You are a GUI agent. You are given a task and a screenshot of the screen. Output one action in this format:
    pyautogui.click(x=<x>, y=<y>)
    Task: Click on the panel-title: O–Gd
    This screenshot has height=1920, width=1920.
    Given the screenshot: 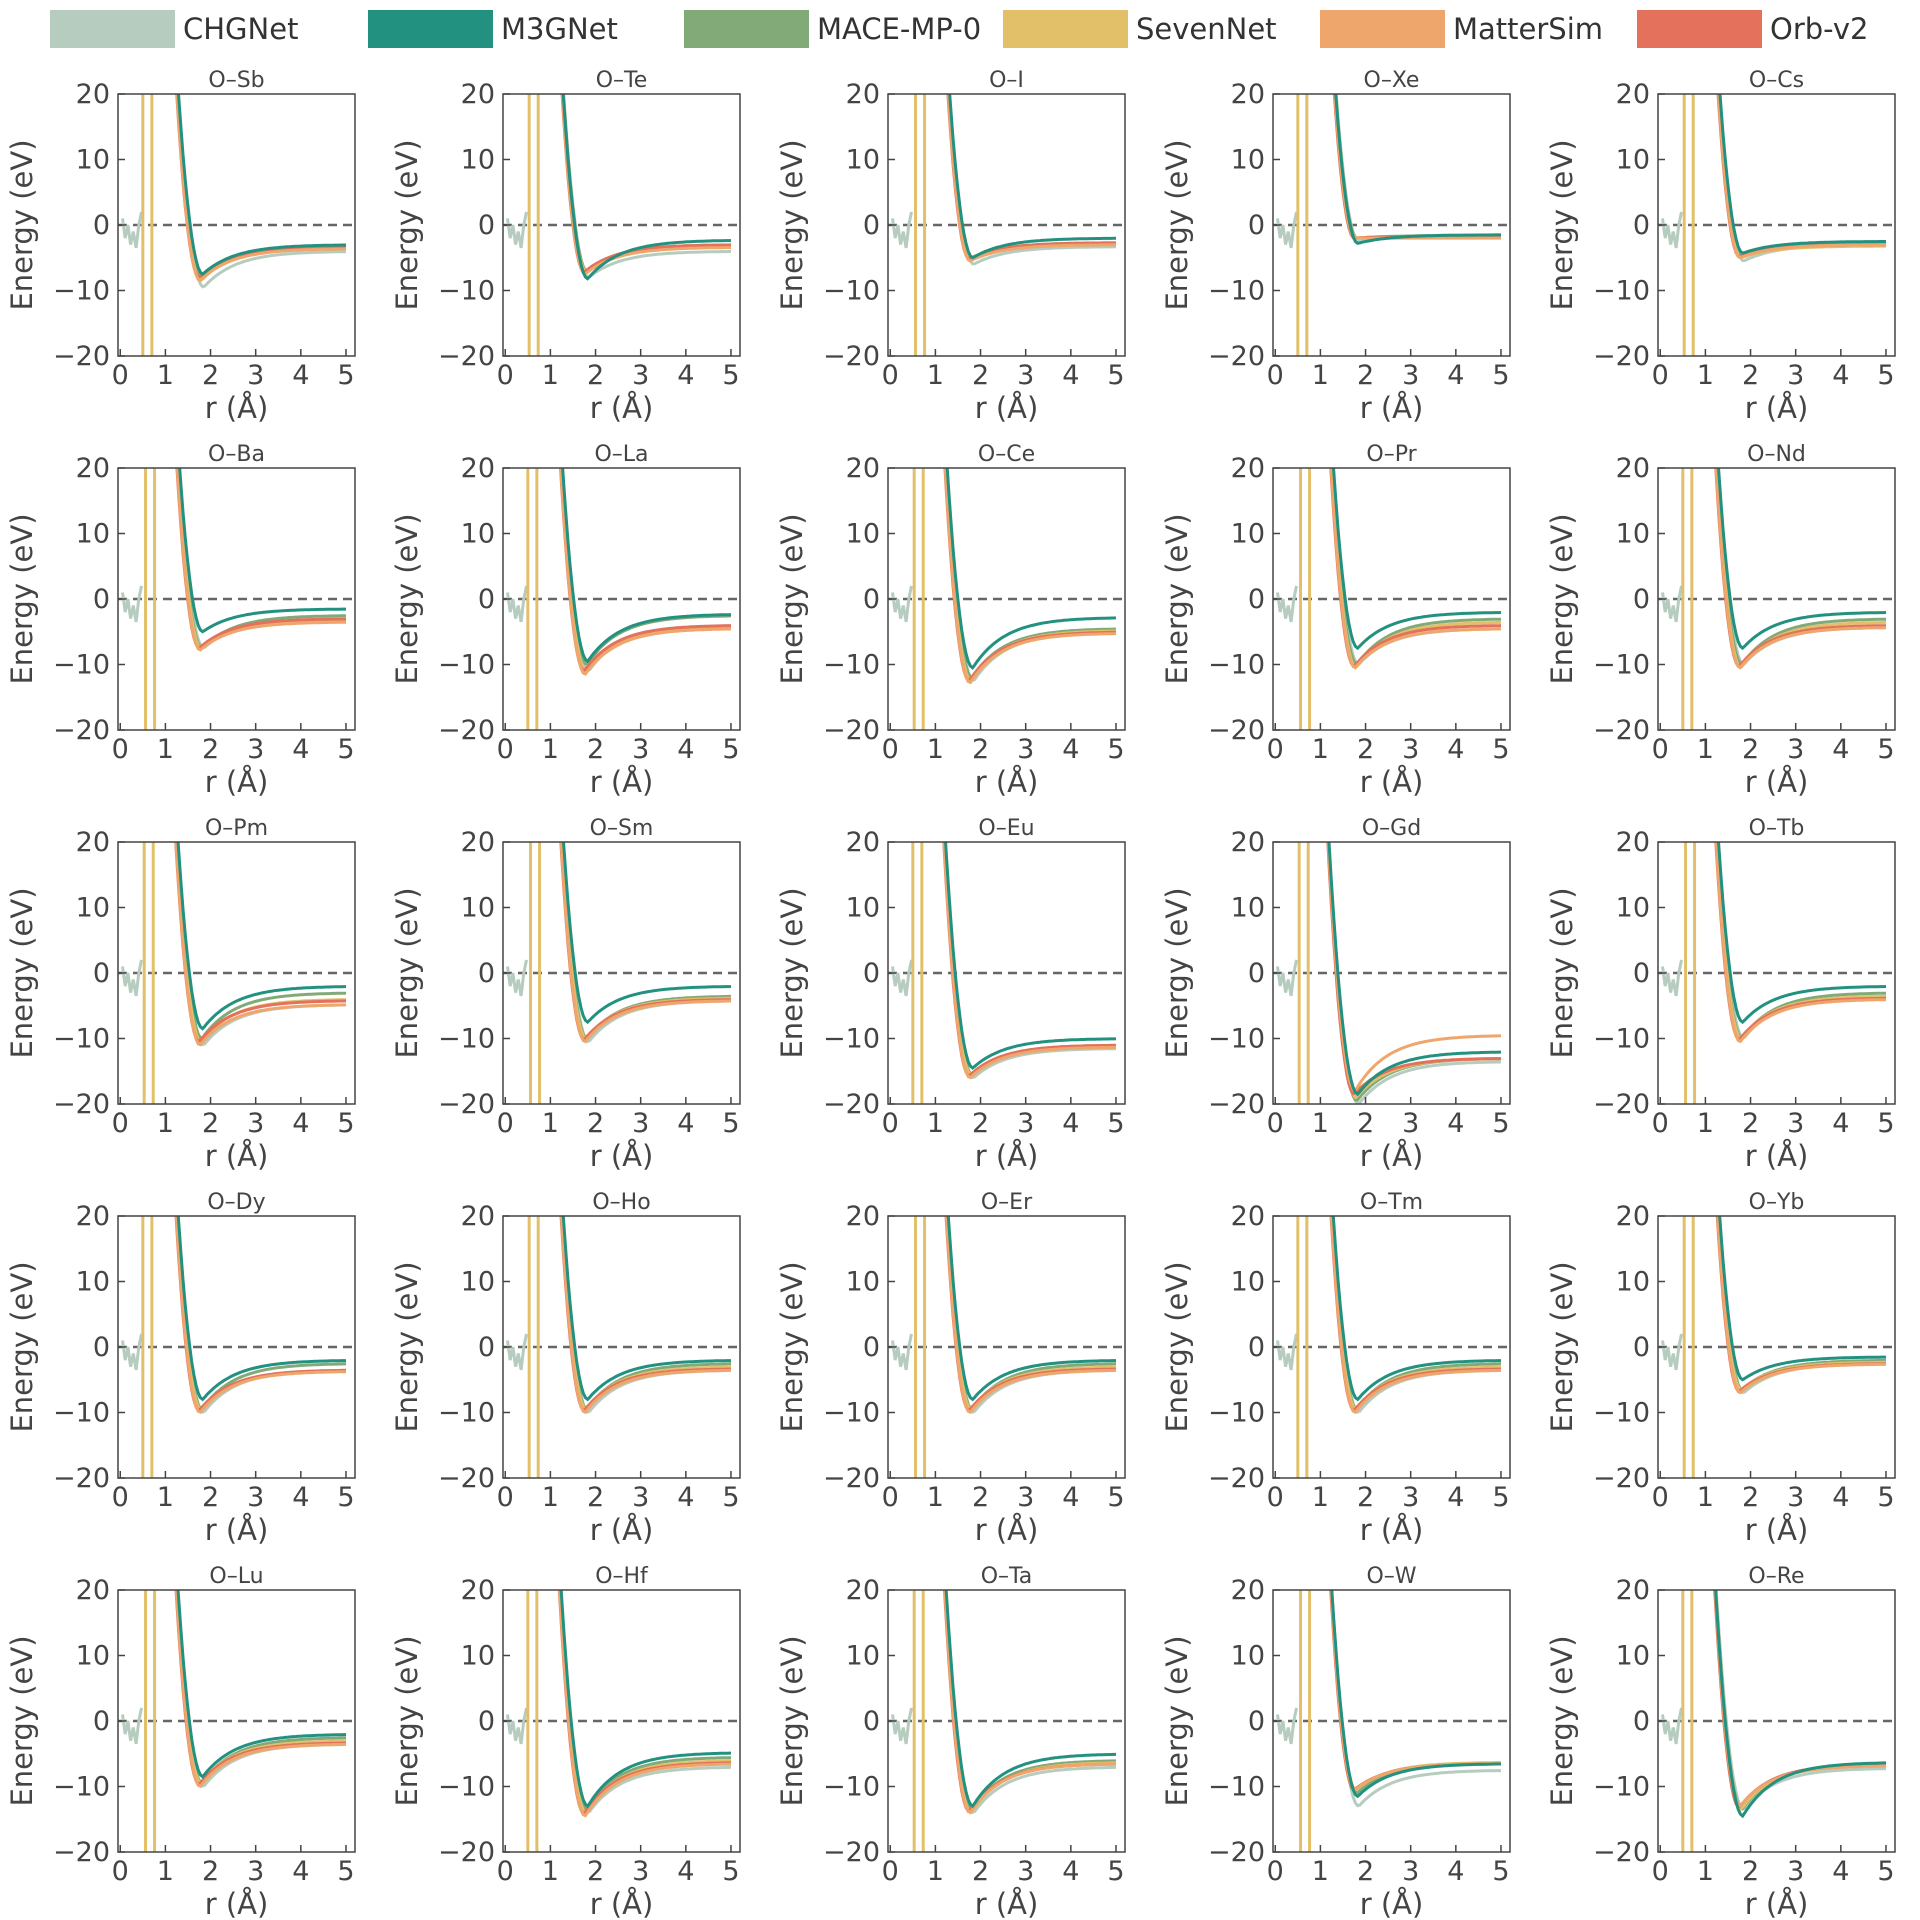 What is the action you would take?
    pyautogui.click(x=1391, y=828)
    